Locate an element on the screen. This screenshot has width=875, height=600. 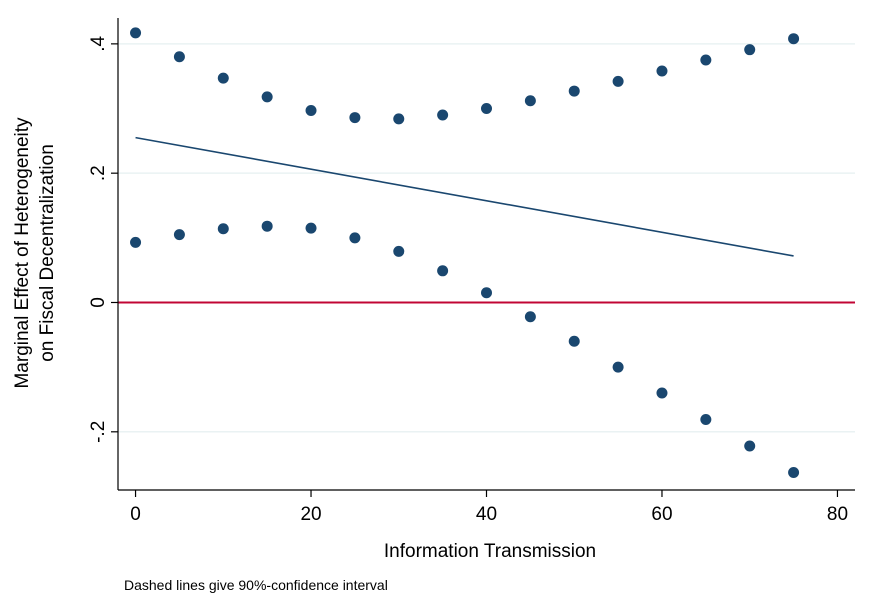
x-tick-label: 60 is located at coordinates (661, 514).